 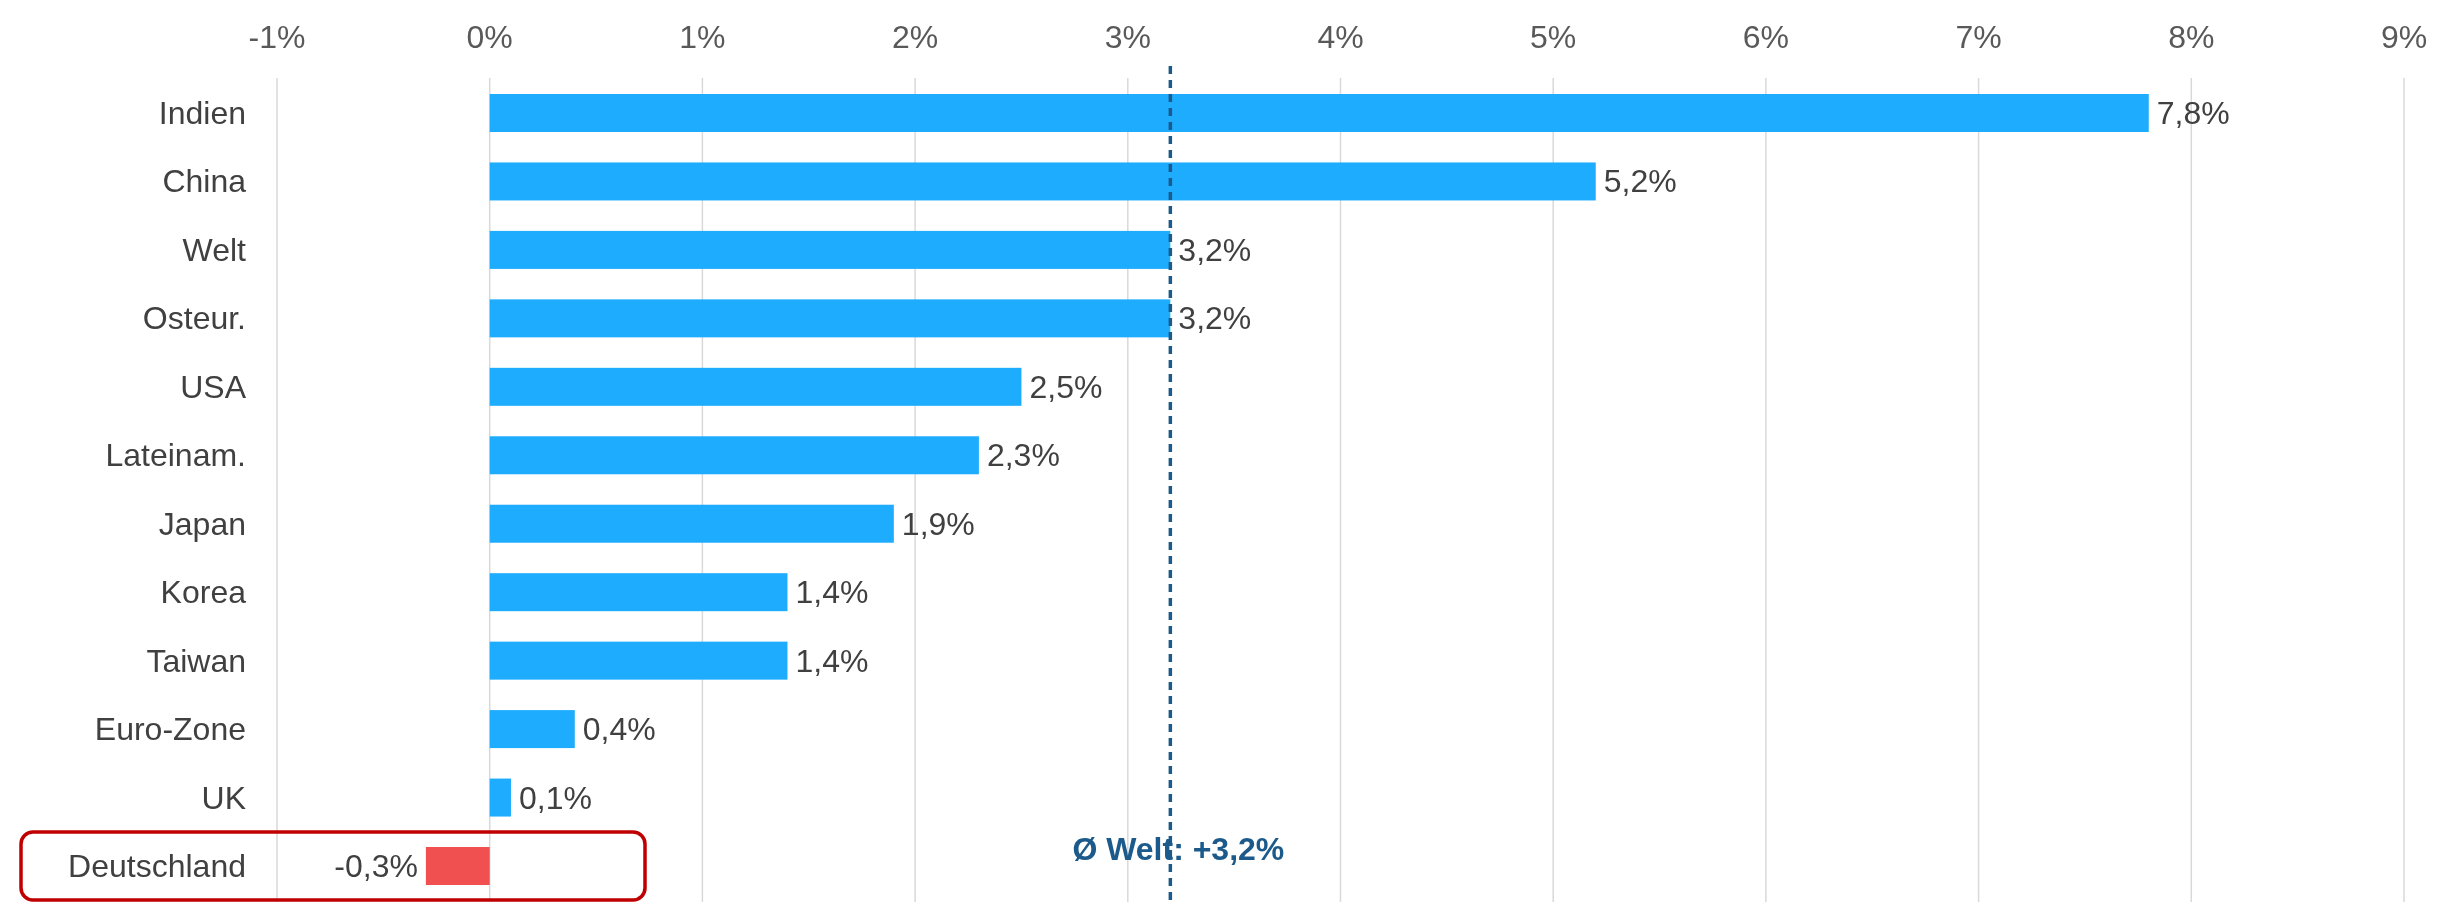 I want to click on y-tick-label: Euro-Zone, so click(x=170, y=729).